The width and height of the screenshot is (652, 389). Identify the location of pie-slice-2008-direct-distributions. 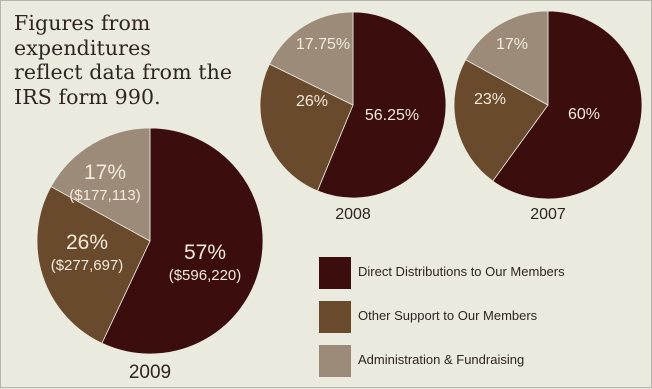
(381, 105).